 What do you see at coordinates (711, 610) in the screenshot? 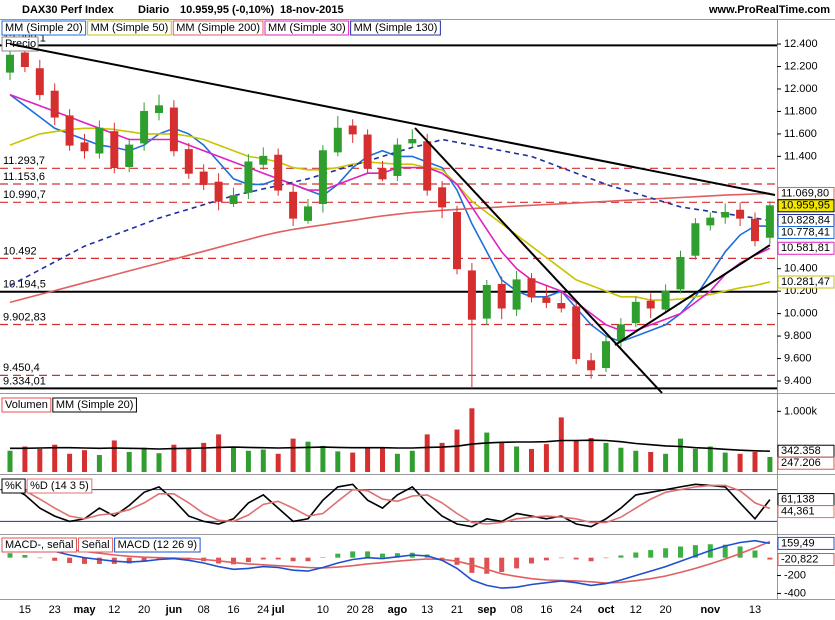
I see `x-tick-label: nov` at bounding box center [711, 610].